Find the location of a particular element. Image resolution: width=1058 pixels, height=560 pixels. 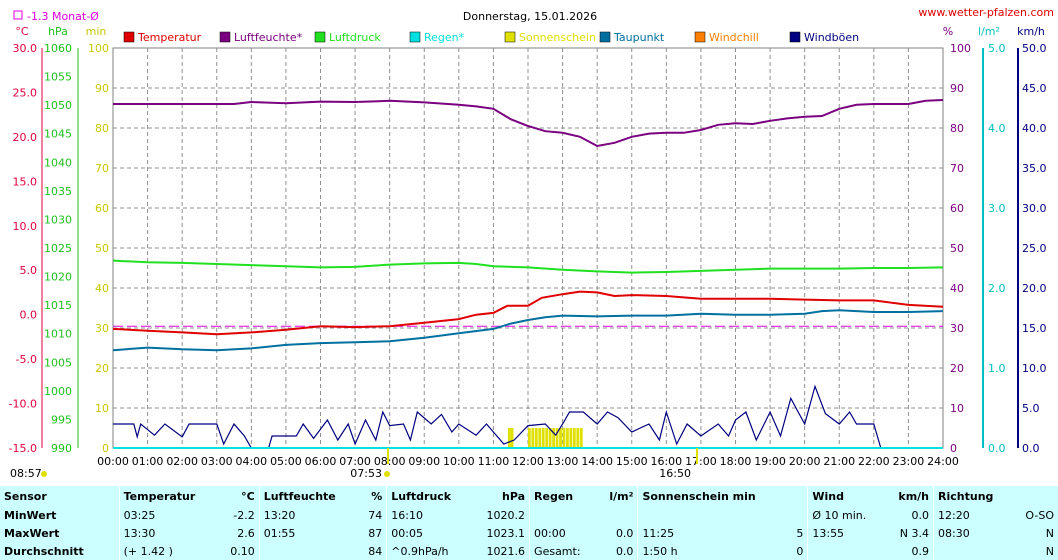

legend-label: Windböen is located at coordinates (831, 37).